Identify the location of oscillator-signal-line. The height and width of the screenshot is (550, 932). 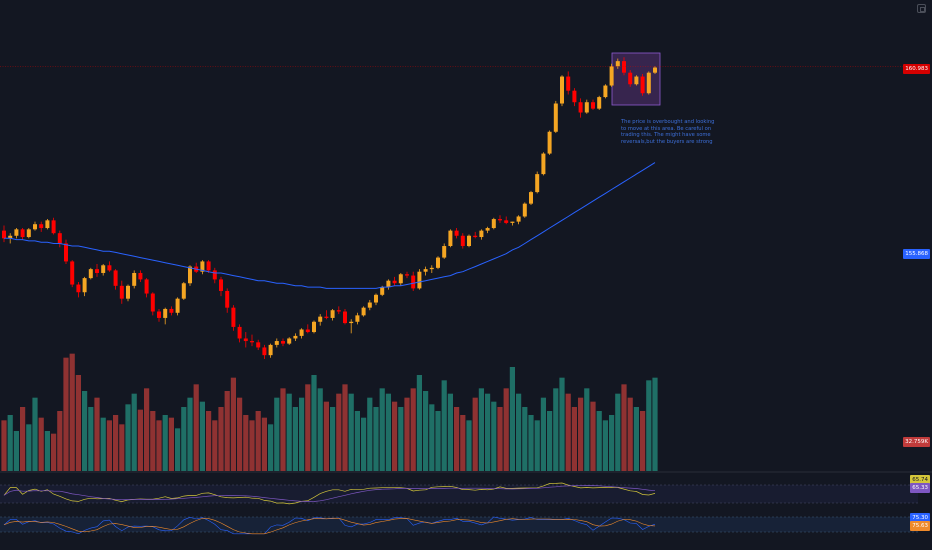
(329, 526).